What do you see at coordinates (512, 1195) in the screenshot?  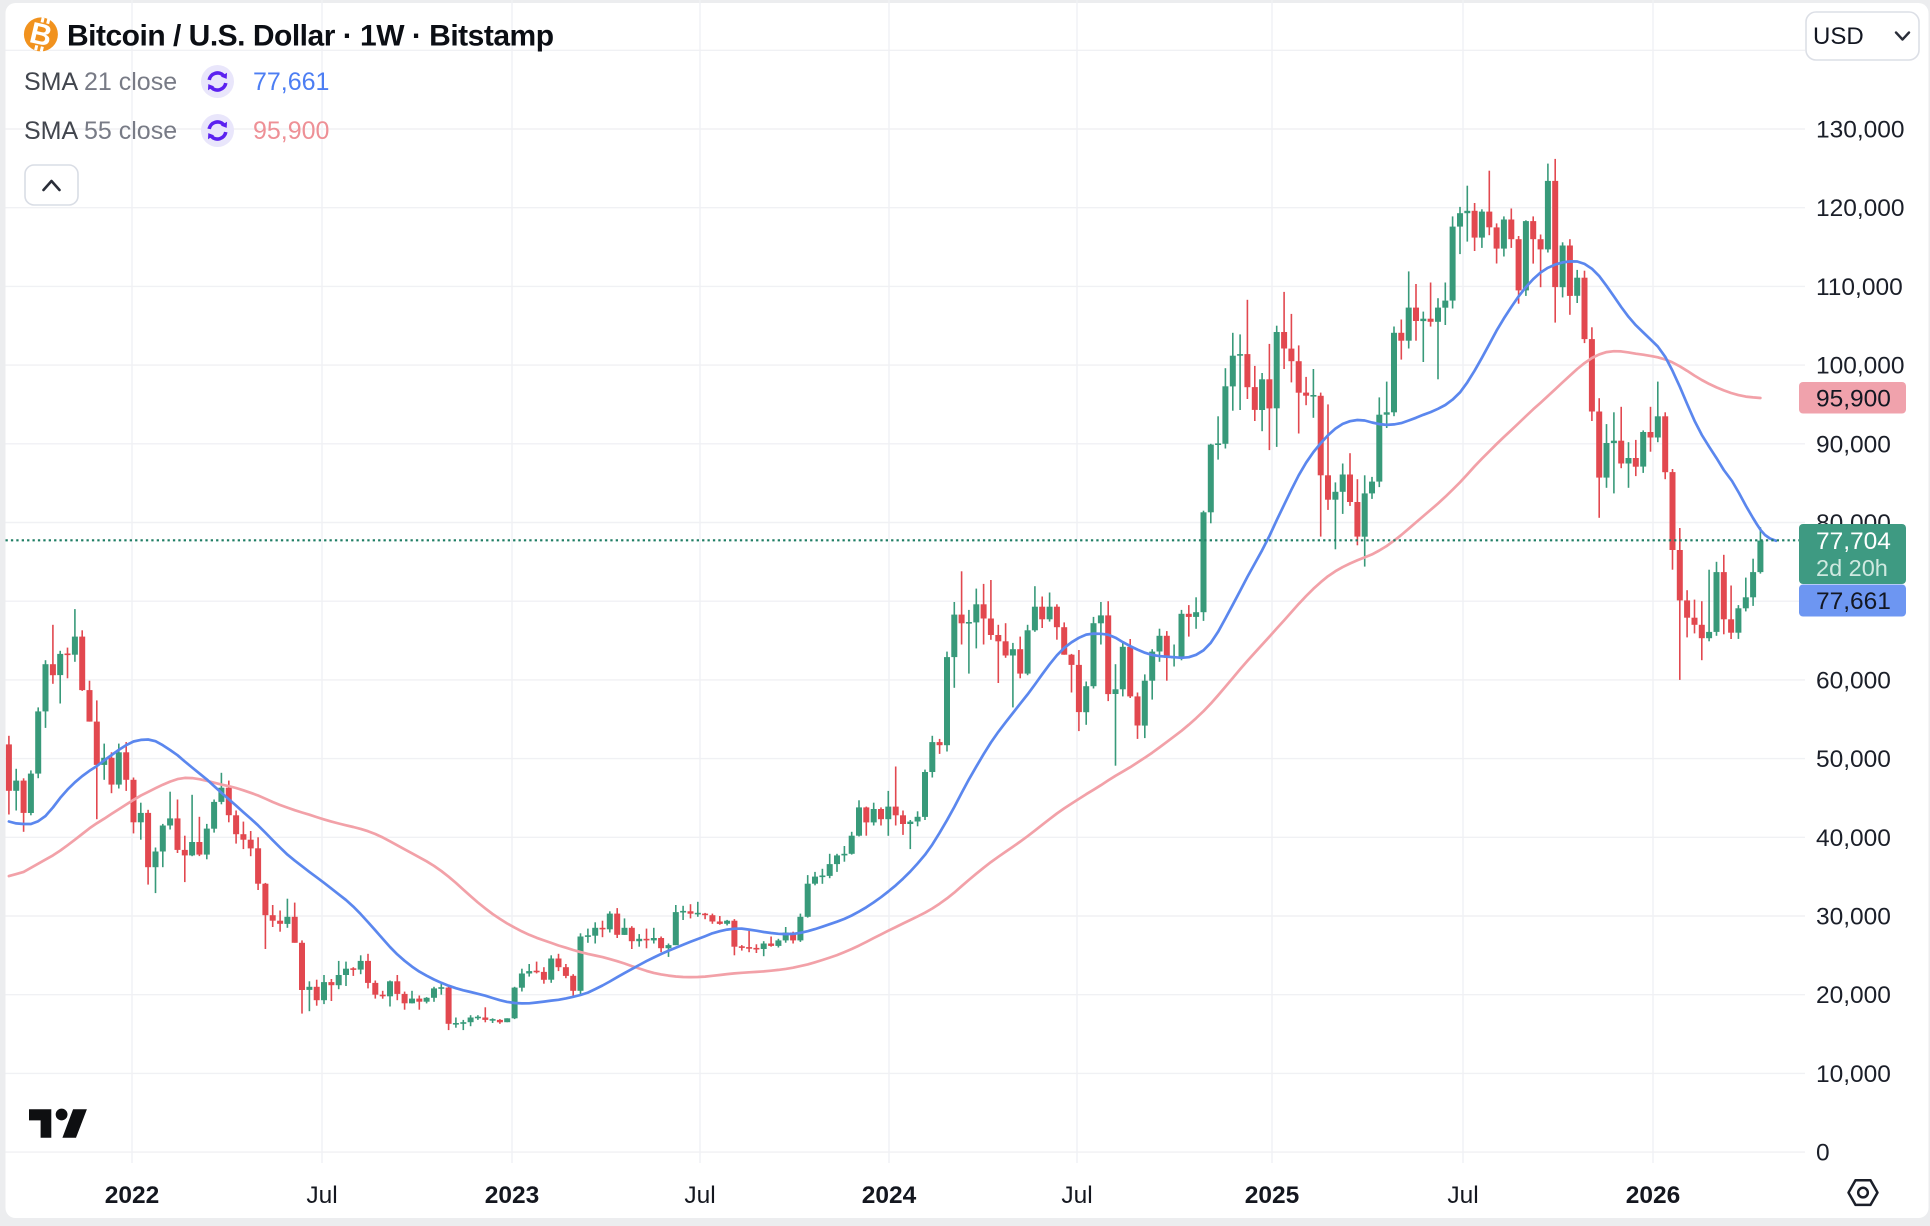 I see `svg-text: 2023` at bounding box center [512, 1195].